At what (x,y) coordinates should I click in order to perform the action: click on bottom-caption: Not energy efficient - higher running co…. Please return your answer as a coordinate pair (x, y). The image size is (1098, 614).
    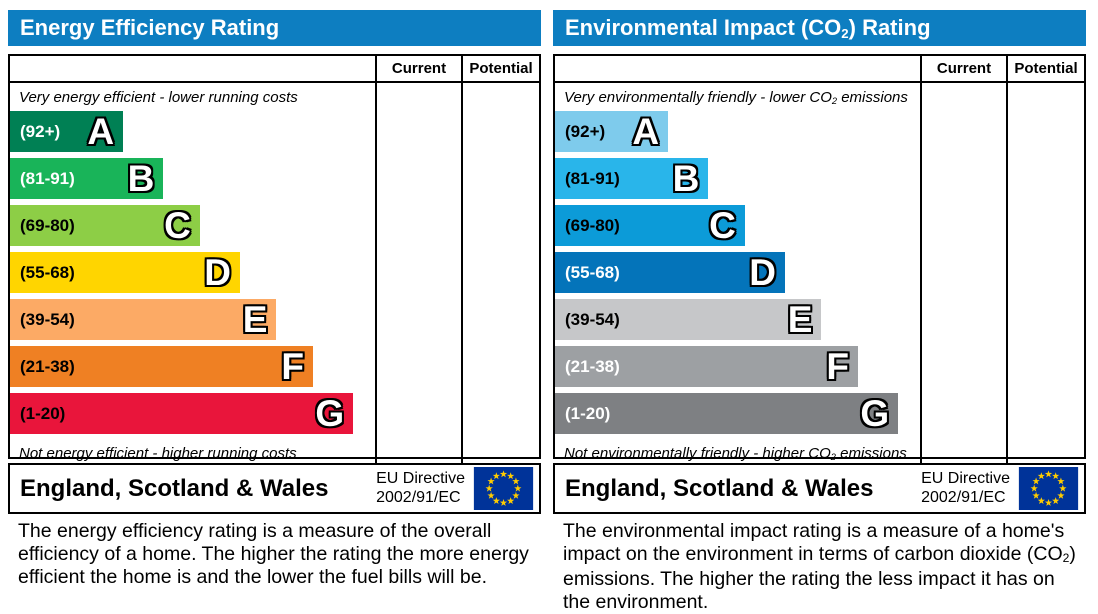
    Looking at the image, I should click on (158, 453).